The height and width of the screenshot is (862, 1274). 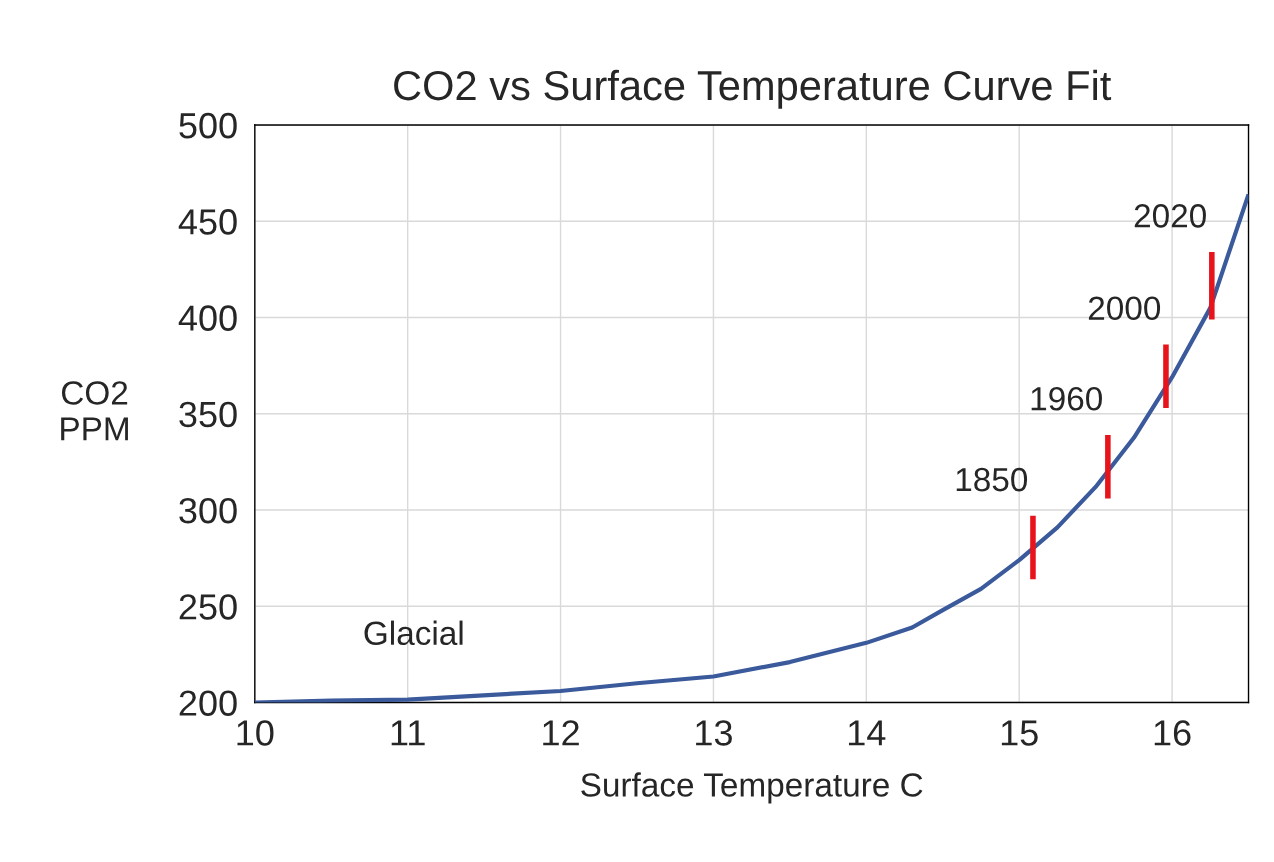 I want to click on y-tick-label: 350, so click(x=208, y=414).